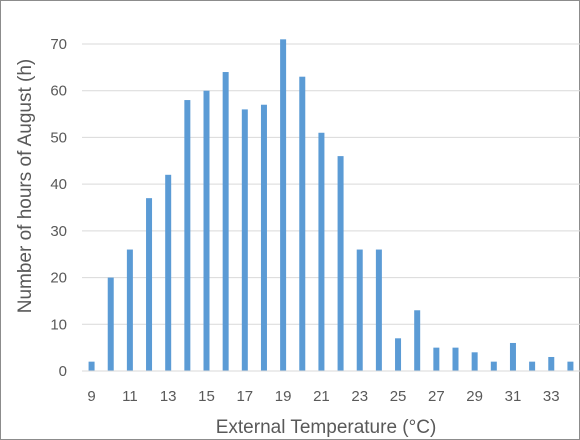 The width and height of the screenshot is (580, 440). I want to click on y-axis-title: Number of hours of August (h), so click(25, 186).